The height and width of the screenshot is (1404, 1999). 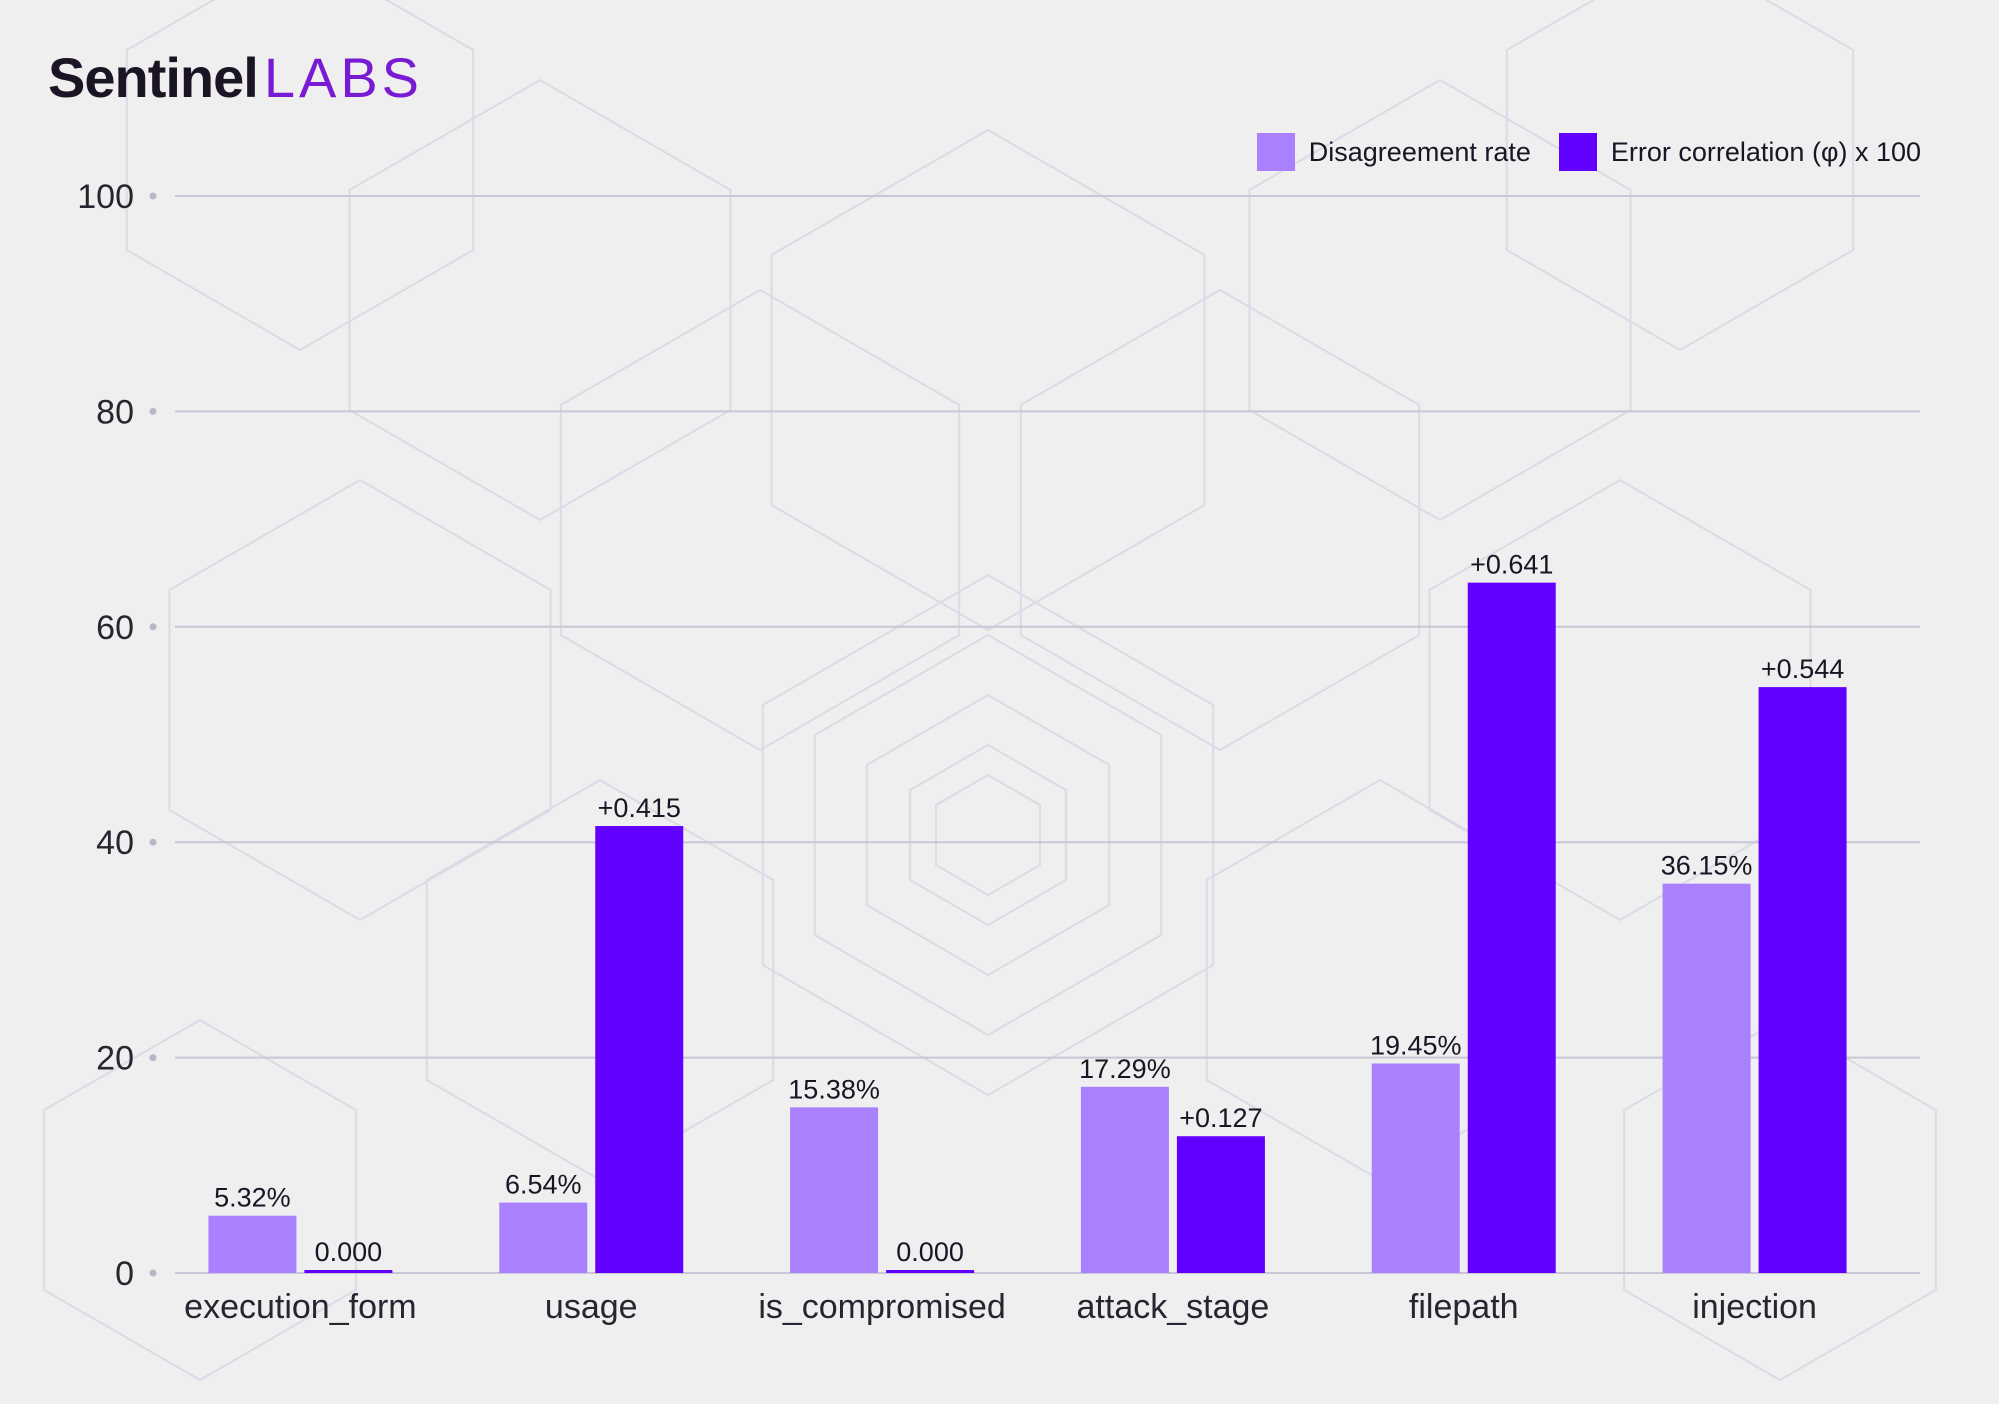 What do you see at coordinates (834, 1089) in the screenshot?
I see `data-label-disagreement: 15.38%` at bounding box center [834, 1089].